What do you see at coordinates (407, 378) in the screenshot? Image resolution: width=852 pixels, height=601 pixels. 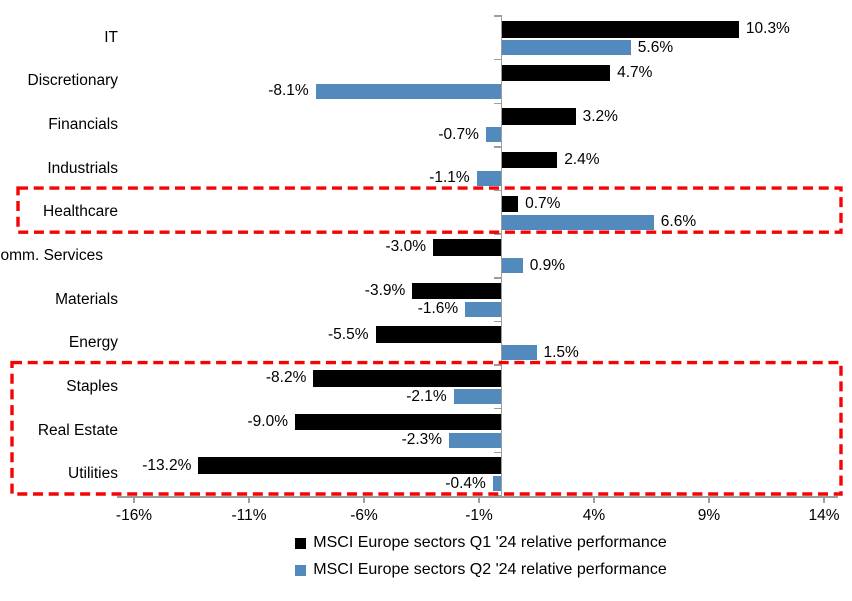 I see `bar-q1-staples` at bounding box center [407, 378].